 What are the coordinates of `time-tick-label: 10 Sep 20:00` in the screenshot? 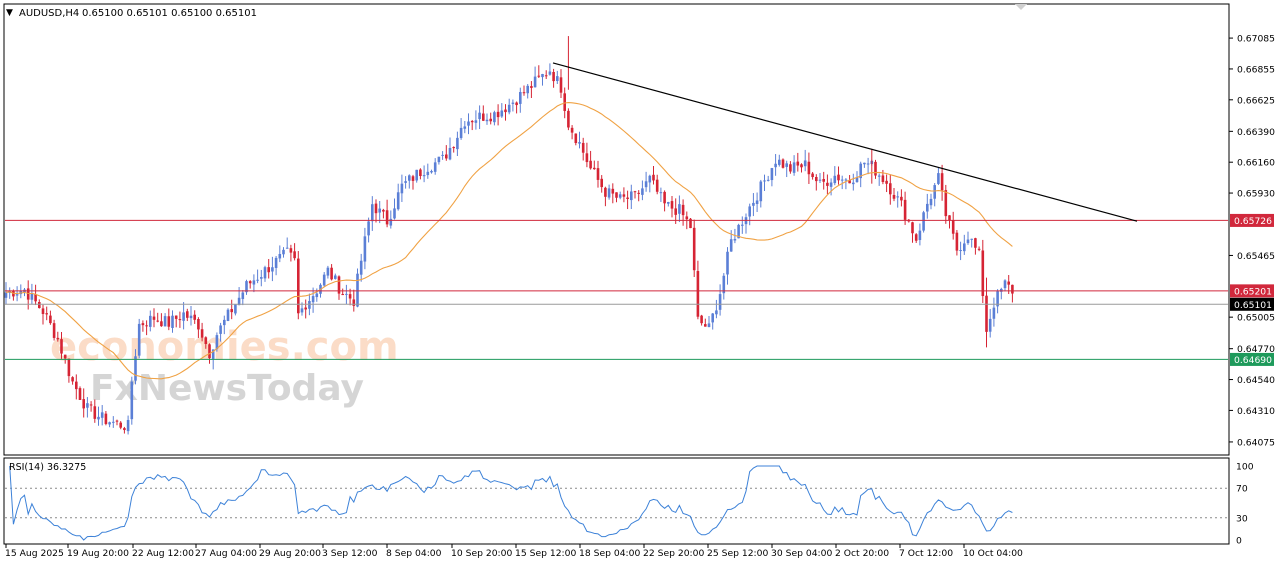 It's located at (481, 553).